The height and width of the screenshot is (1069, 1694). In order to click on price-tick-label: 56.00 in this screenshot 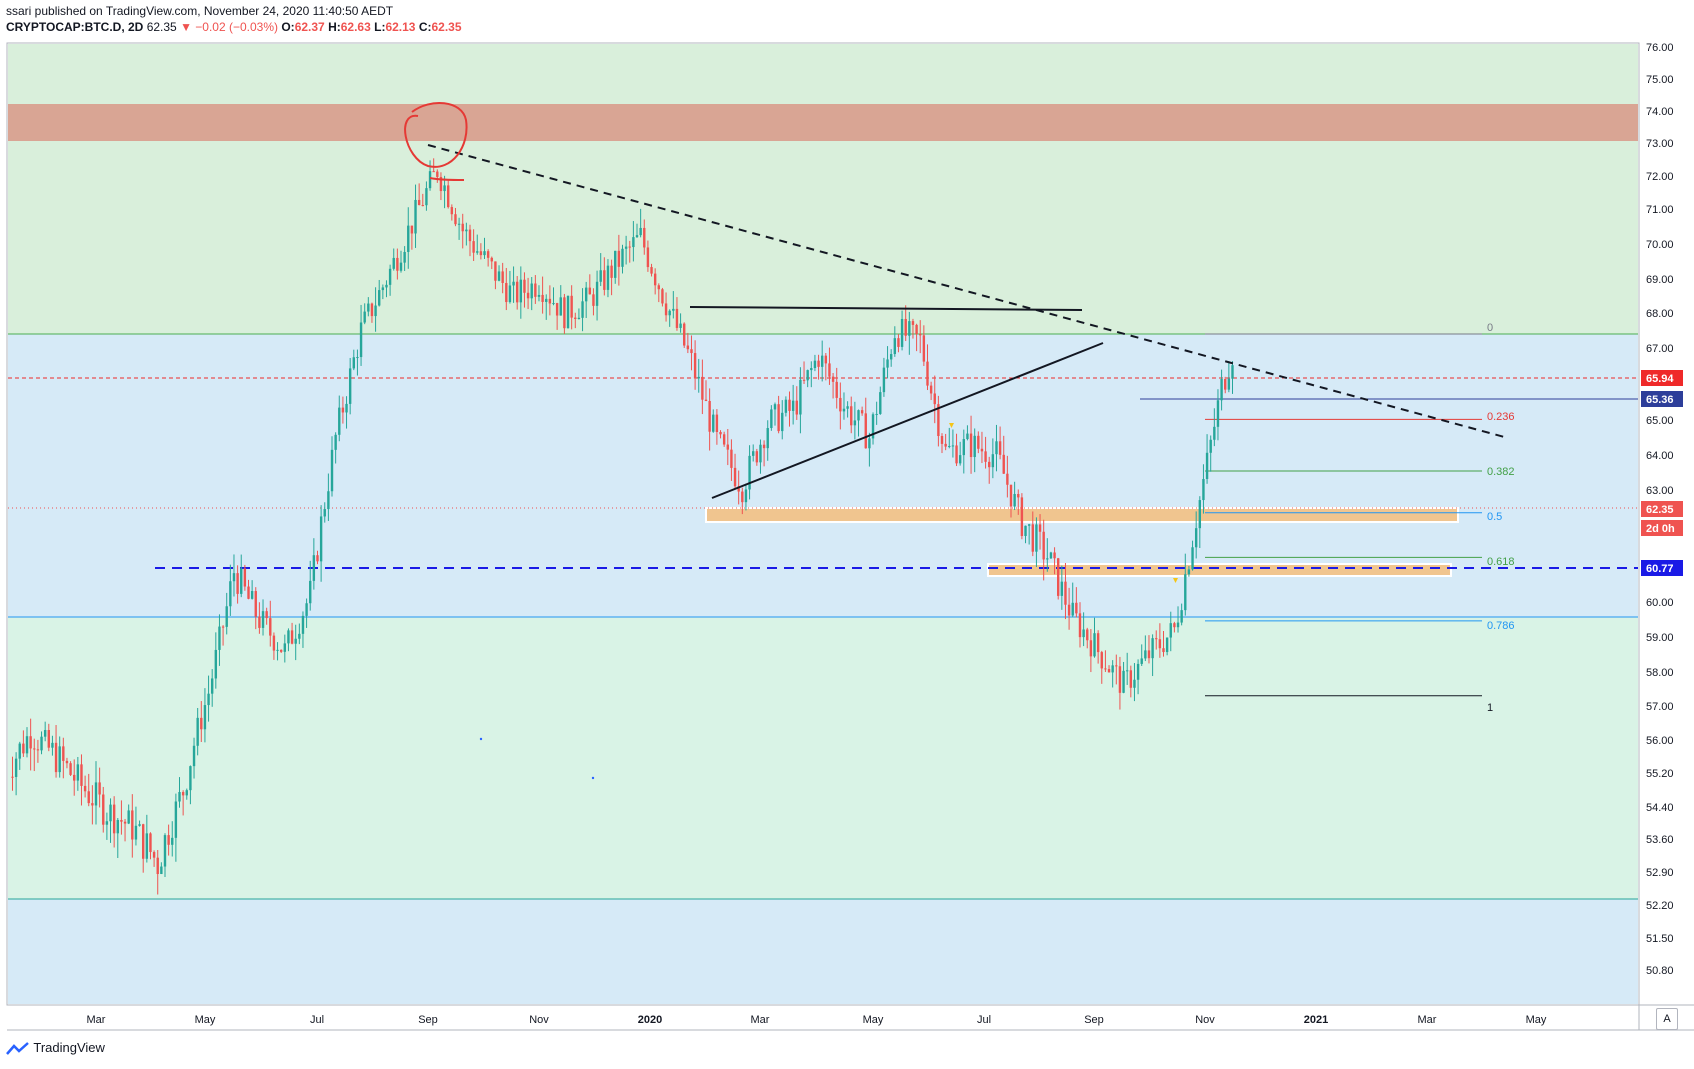, I will do `click(1660, 741)`.